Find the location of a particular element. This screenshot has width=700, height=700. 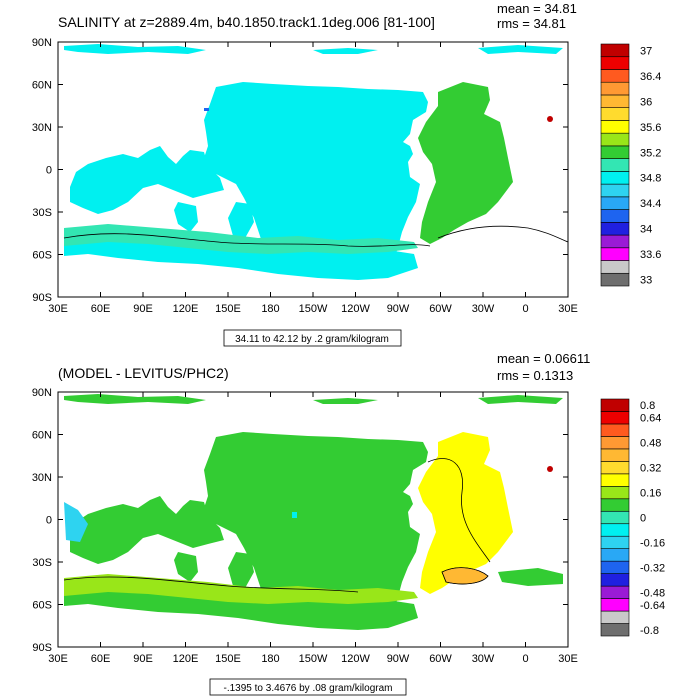

mean-stat: mean = 34.81 is located at coordinates (537, 8).